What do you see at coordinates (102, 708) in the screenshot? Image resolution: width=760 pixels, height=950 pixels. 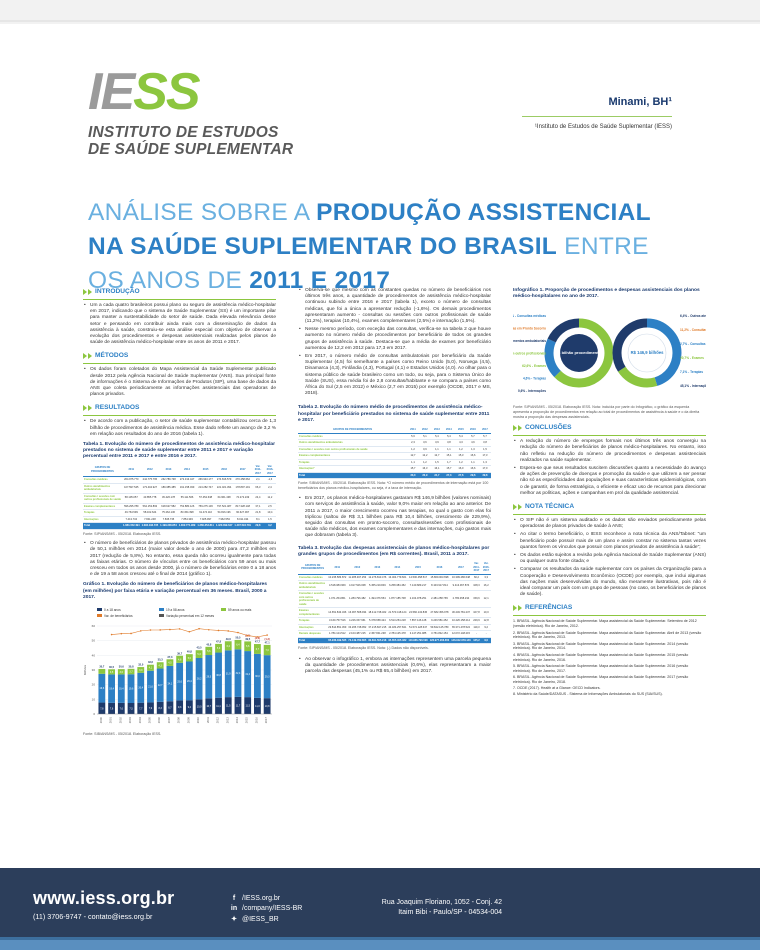 I see `bar-value-label: 7,8` at bounding box center [102, 708].